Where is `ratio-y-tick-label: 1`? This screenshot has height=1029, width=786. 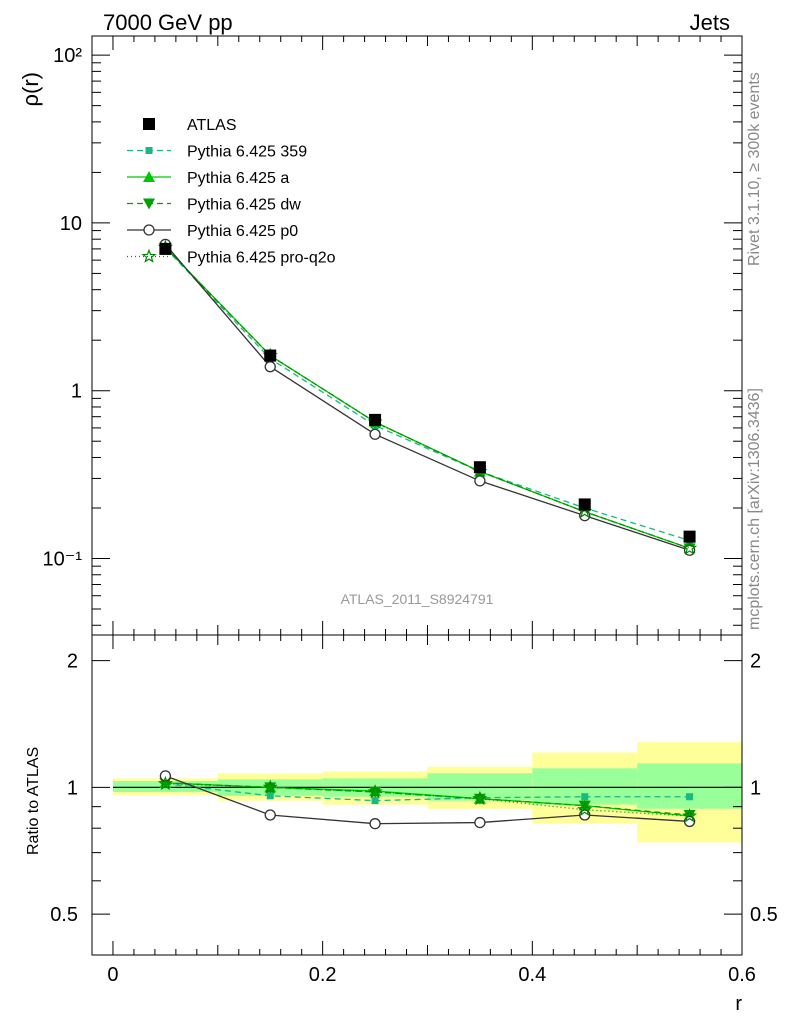 ratio-y-tick-label: 1 is located at coordinates (72, 788).